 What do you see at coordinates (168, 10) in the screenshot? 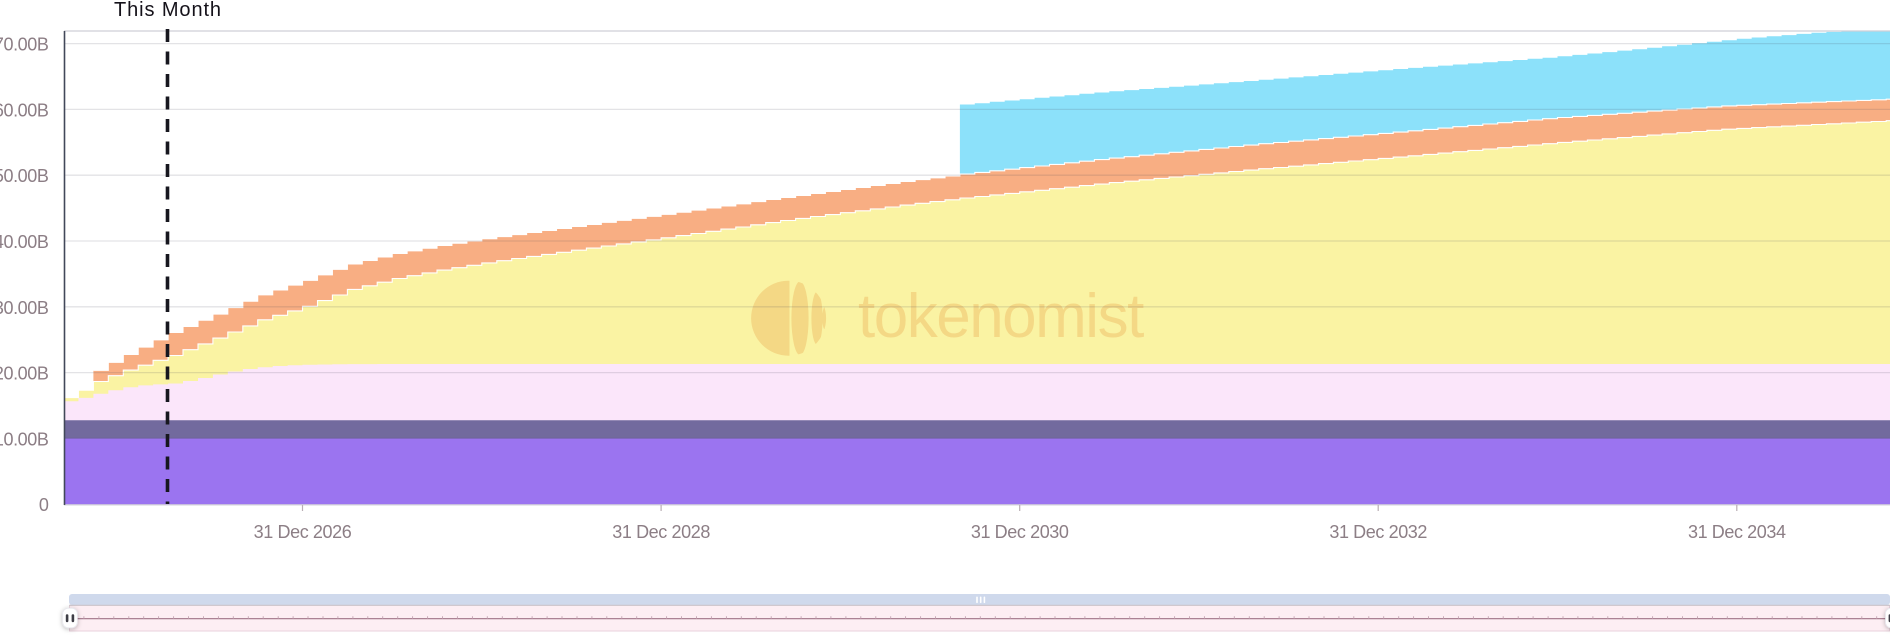
I see `svg-text: This Month` at bounding box center [168, 10].